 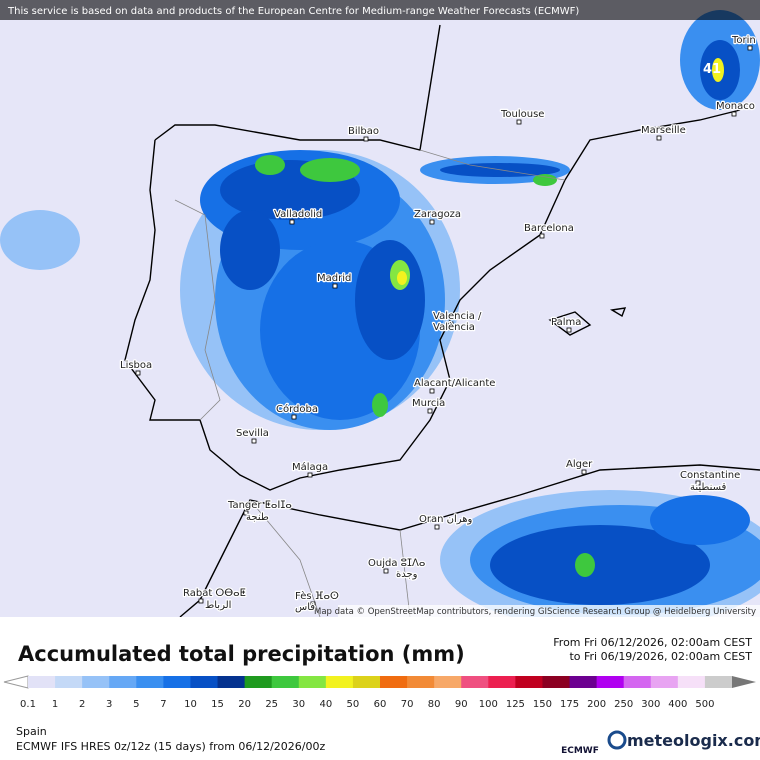 I want to click on legend-label: 40, so click(x=325, y=704).